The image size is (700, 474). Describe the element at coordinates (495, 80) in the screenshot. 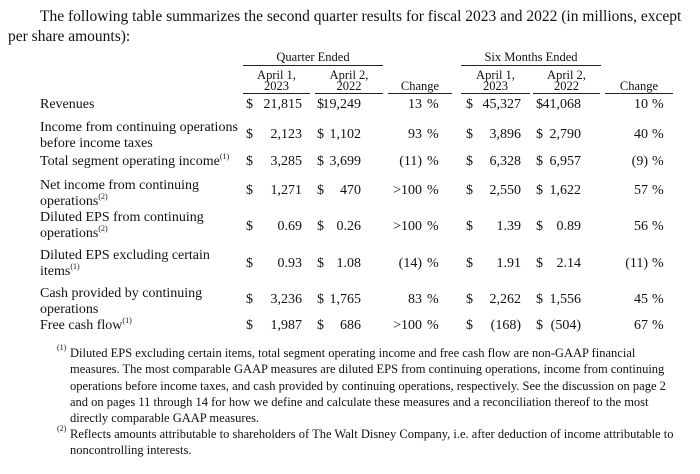

I see `header-s-2023: April 1, 2023` at that location.